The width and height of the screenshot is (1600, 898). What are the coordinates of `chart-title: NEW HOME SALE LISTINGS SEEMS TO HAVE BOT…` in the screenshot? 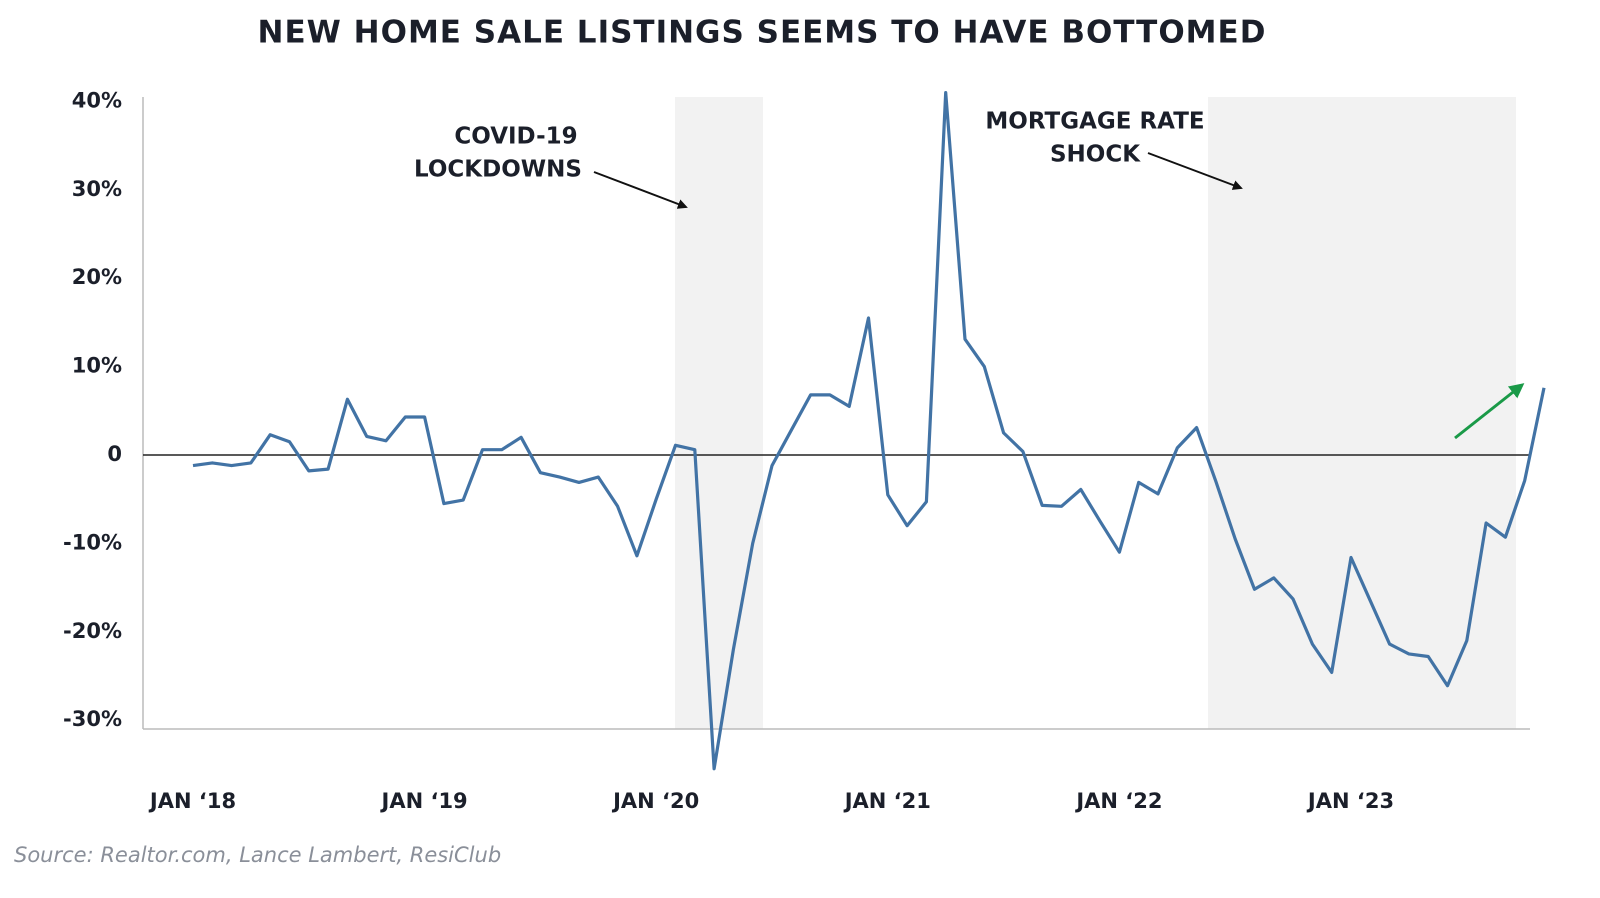 It's located at (762, 33).